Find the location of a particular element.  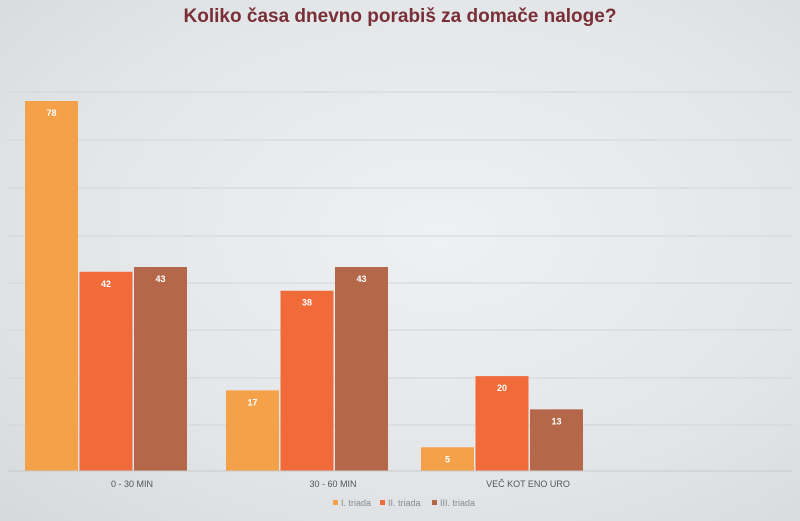

data-label: 38 is located at coordinates (307, 303).